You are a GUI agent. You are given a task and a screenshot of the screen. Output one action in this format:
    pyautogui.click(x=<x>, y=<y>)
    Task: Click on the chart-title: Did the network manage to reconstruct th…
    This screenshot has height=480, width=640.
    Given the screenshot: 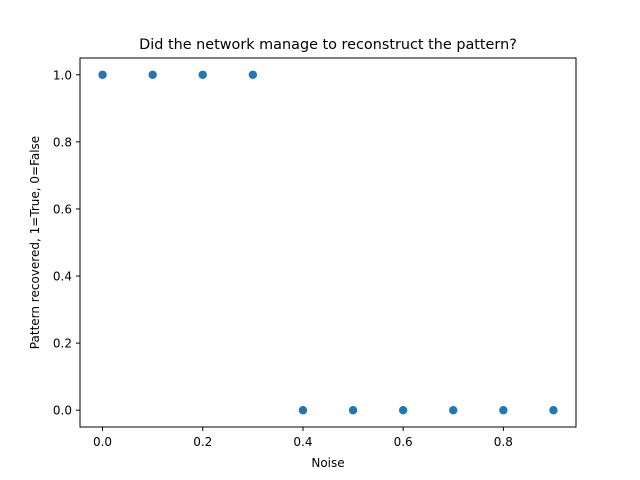 What is the action you would take?
    pyautogui.click(x=328, y=45)
    